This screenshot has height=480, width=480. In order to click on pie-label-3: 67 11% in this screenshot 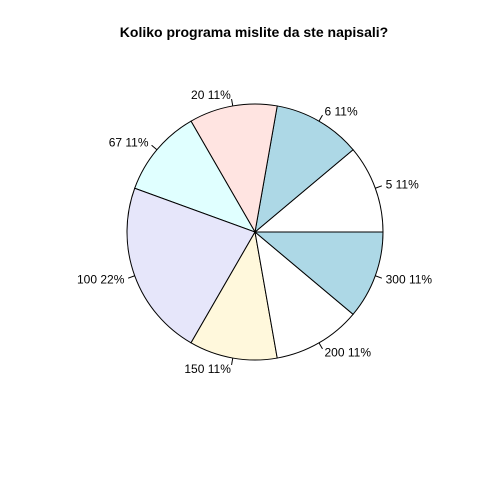, I will do `click(129, 143)`.